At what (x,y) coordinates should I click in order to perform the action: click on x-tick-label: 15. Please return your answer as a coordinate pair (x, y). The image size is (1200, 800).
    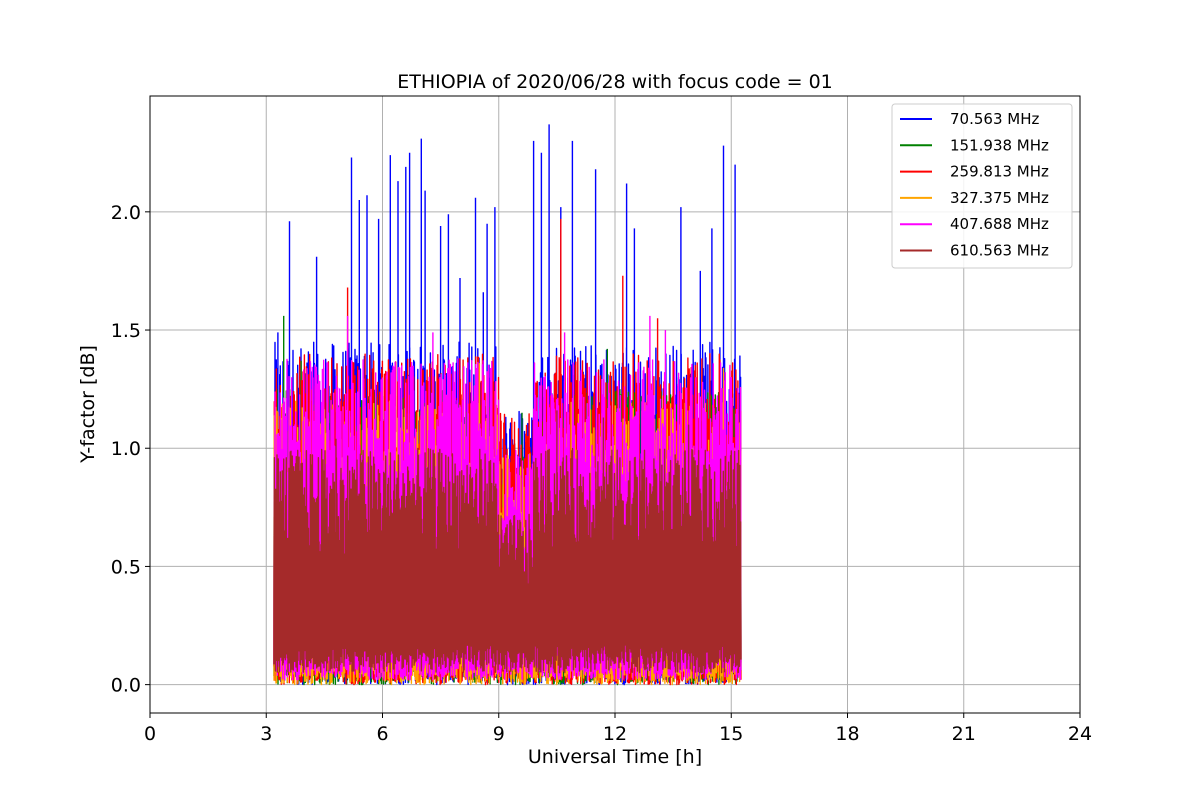
    Looking at the image, I should click on (731, 734).